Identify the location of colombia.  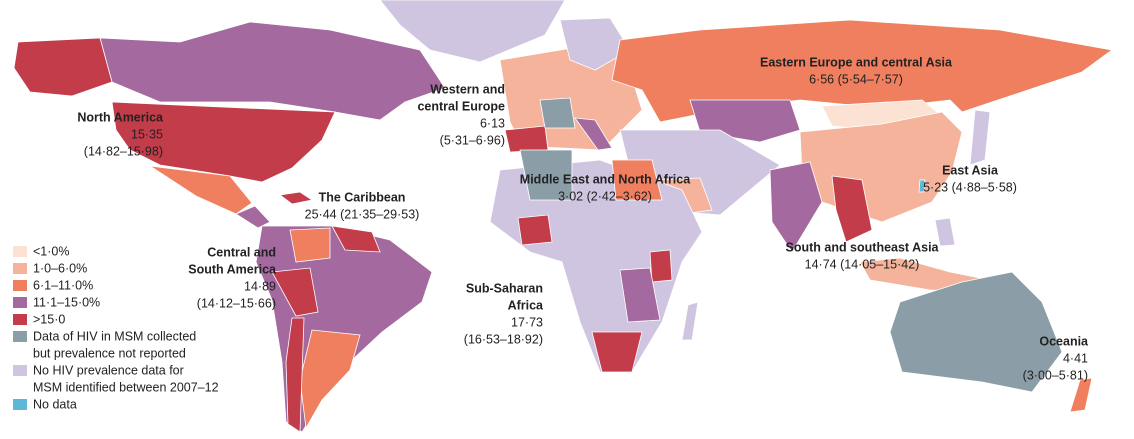
(310, 245).